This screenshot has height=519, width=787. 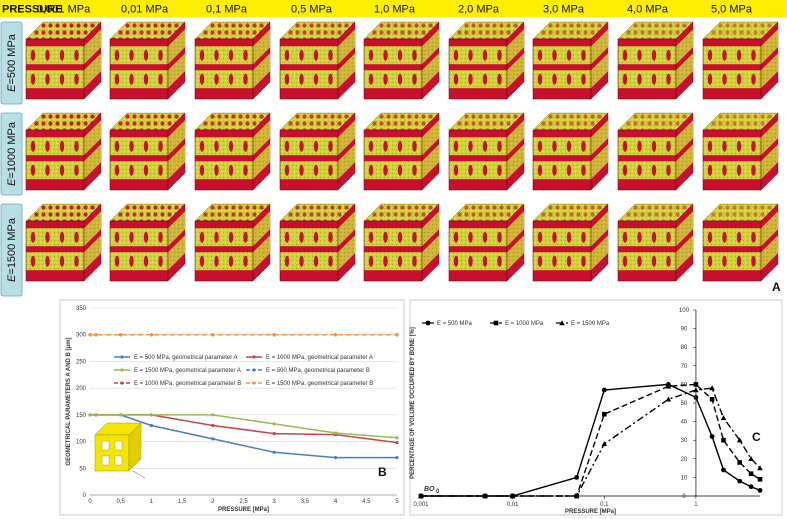 I want to click on y-tick-label: 100, so click(x=81, y=443).